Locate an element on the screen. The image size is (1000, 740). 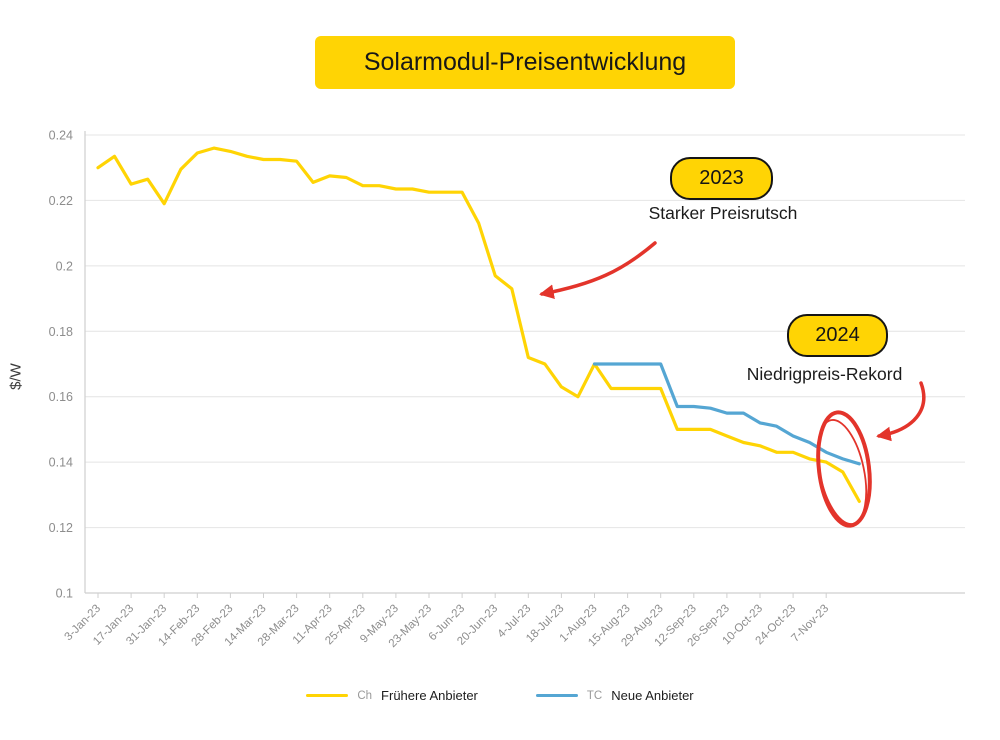
y-tick-label: 0.16 is located at coordinates (61, 397).